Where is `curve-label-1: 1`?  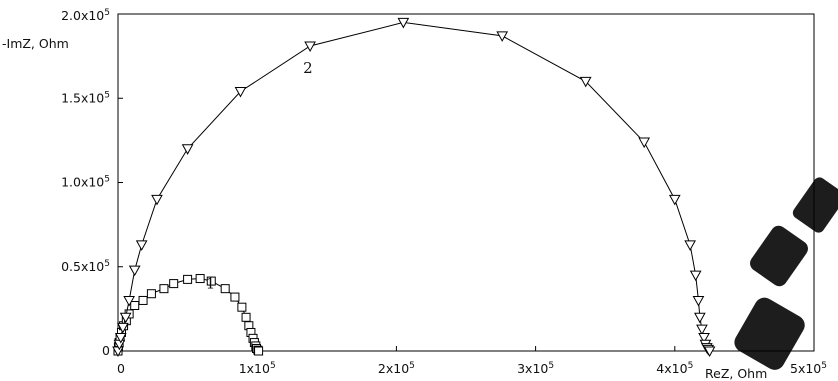 curve-label-1: 1 is located at coordinates (211, 284).